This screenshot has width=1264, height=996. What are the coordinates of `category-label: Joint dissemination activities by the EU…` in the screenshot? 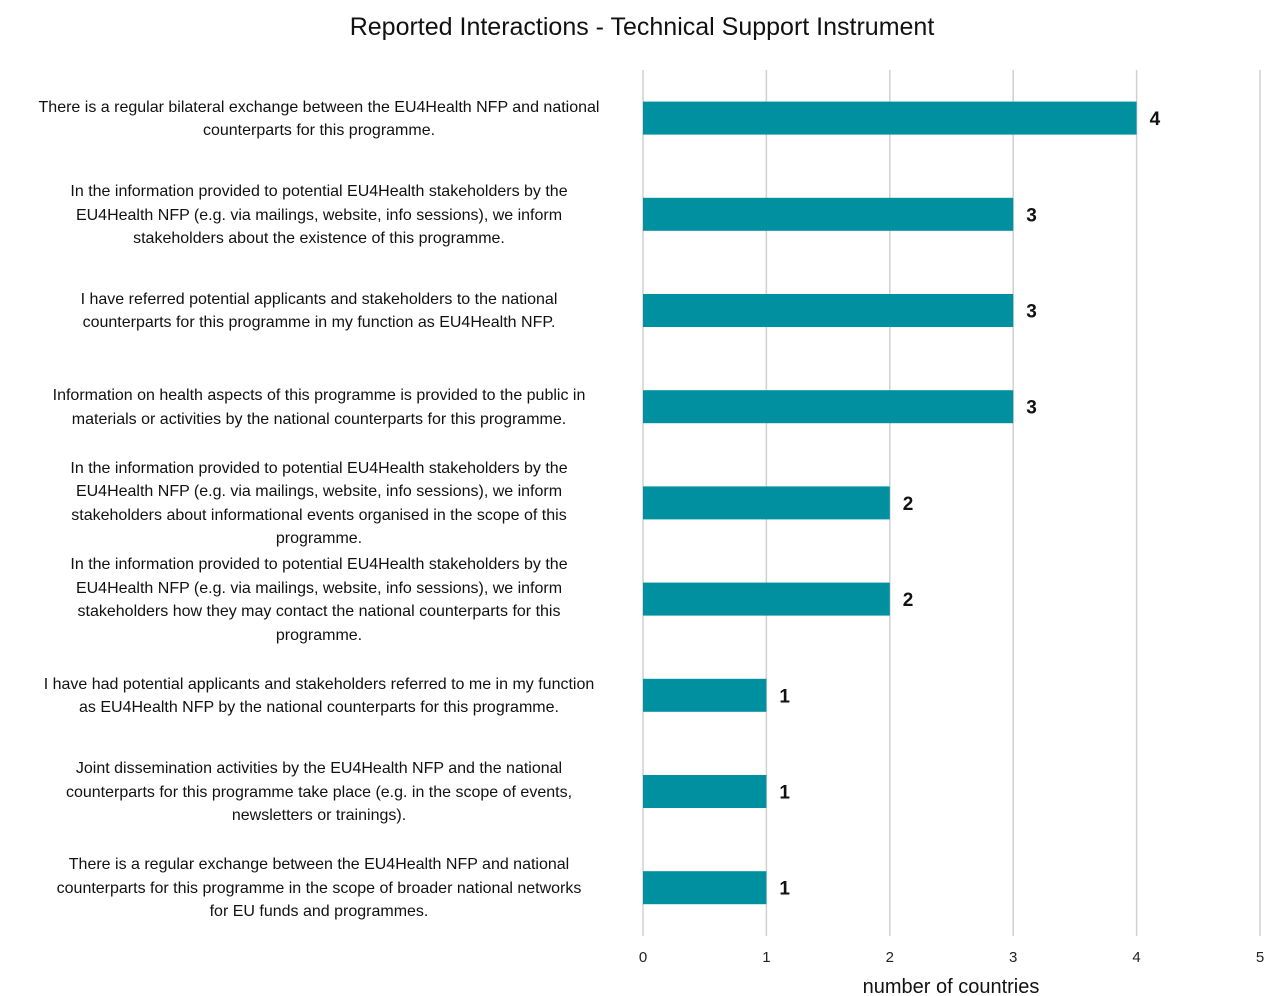 It's located at (319, 792).